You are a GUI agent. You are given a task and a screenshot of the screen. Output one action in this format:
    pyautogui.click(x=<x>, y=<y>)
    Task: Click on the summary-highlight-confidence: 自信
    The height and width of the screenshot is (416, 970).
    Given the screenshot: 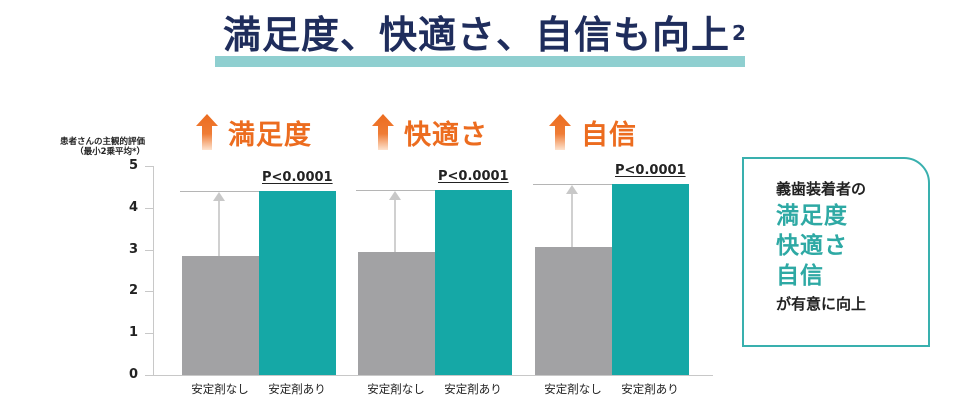 What is the action you would take?
    pyautogui.click(x=800, y=276)
    